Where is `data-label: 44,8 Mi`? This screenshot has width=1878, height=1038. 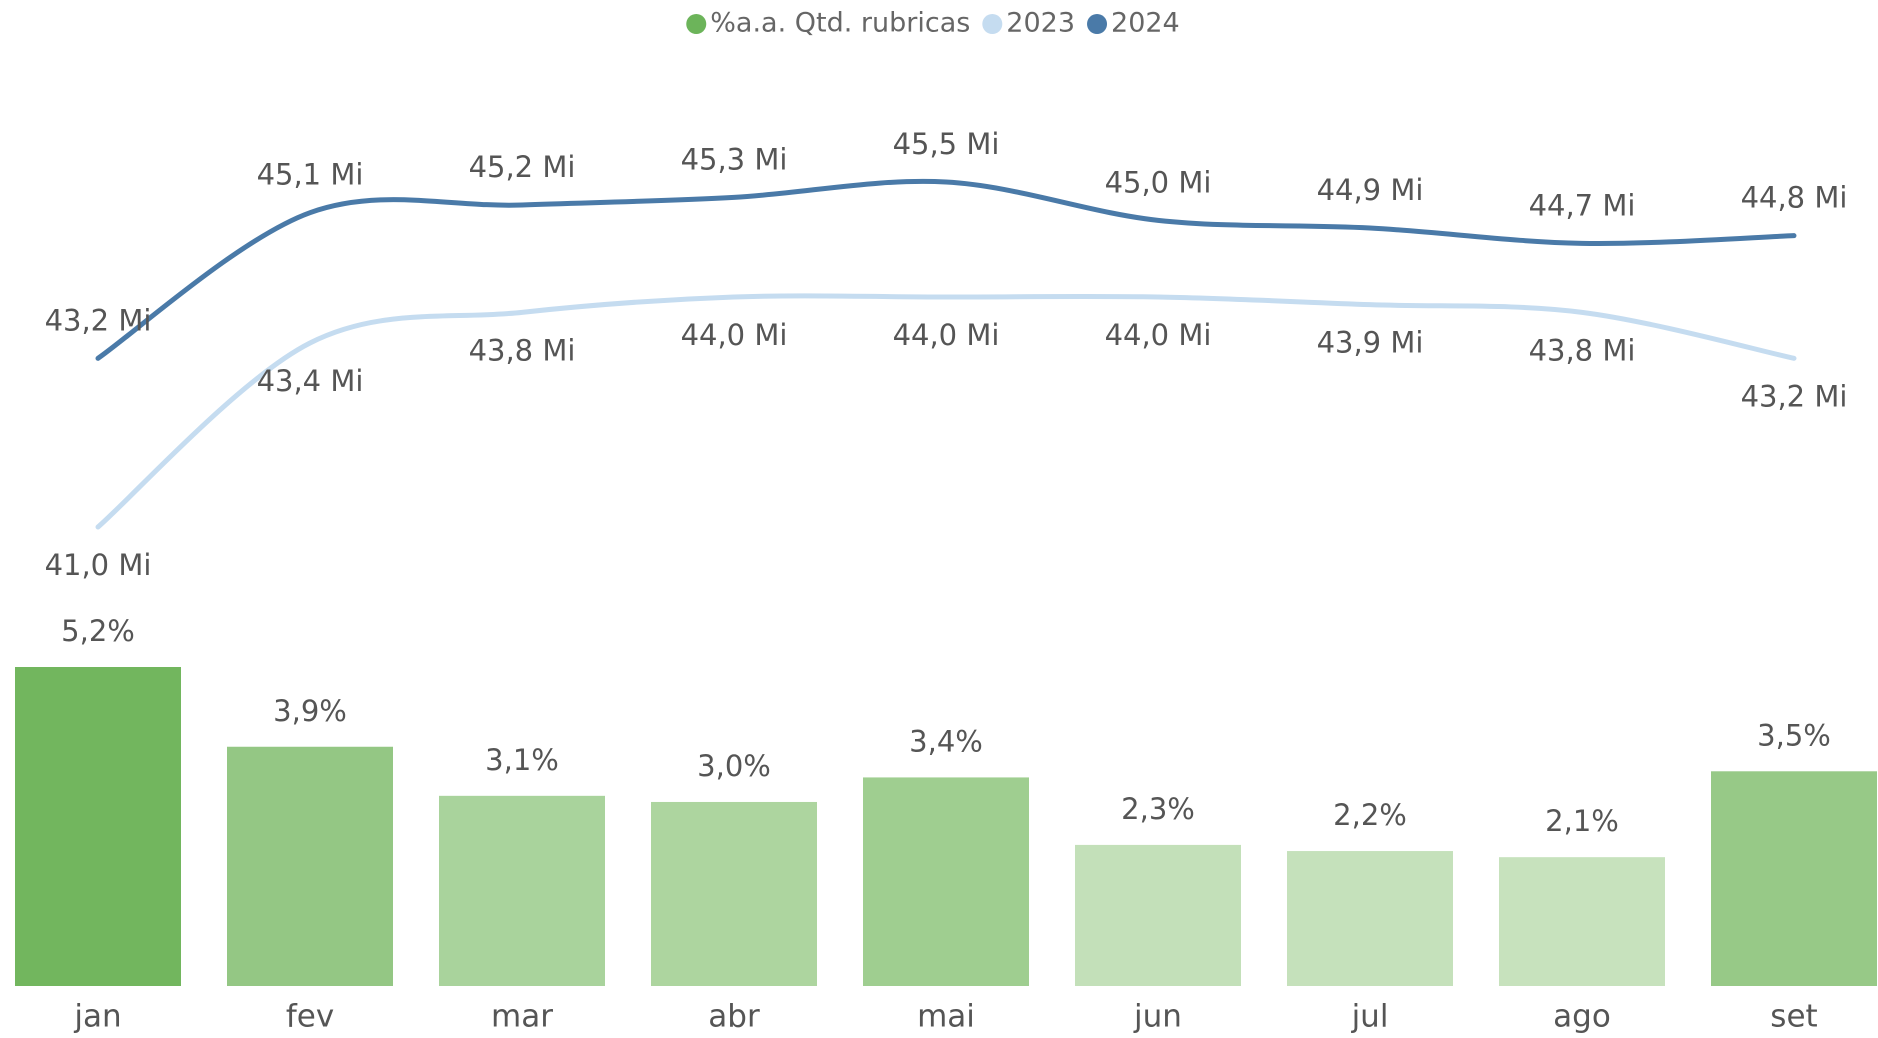
data-label: 44,8 Mi is located at coordinates (1794, 198).